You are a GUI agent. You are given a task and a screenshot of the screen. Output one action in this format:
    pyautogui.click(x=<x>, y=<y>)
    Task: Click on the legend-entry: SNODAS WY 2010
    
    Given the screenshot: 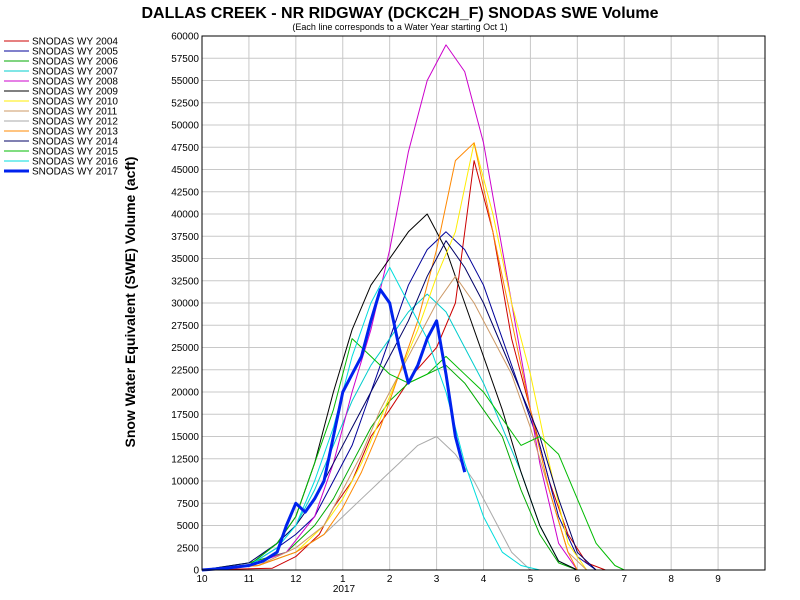 What is the action you would take?
    pyautogui.click(x=75, y=102)
    